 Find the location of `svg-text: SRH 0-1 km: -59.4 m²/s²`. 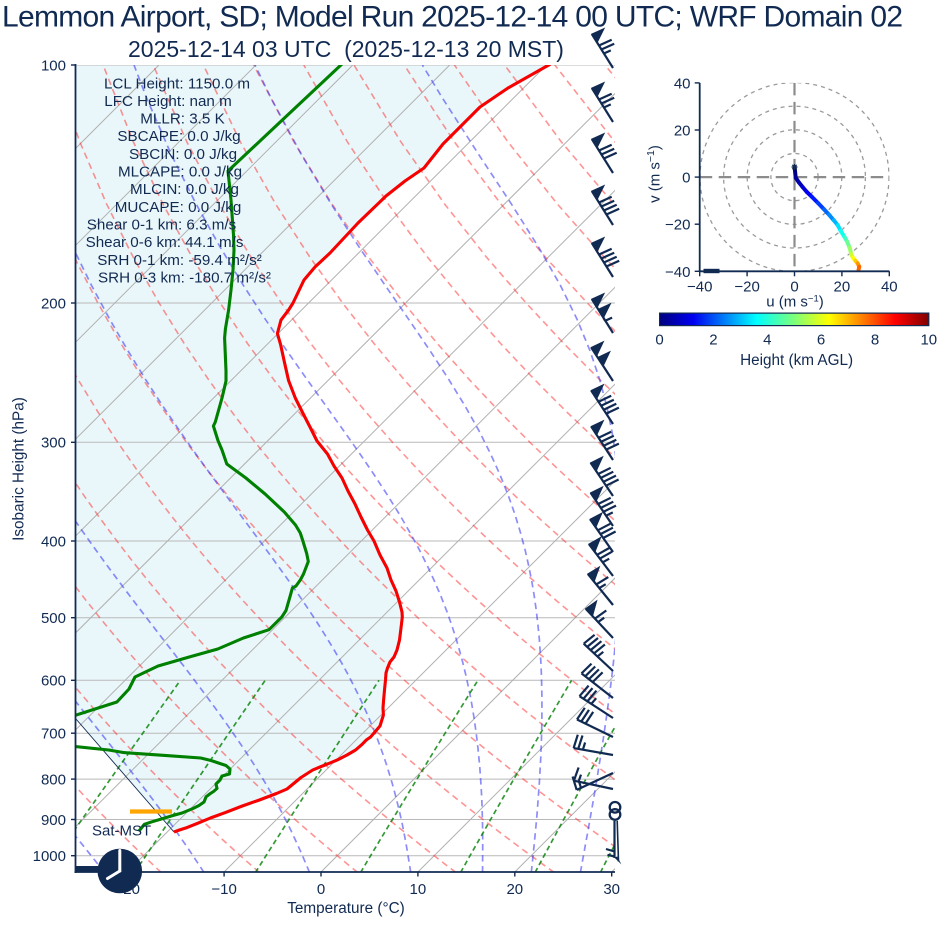

svg-text: SRH 0-1 km: -59.4 m²/s² is located at coordinates (179, 260).